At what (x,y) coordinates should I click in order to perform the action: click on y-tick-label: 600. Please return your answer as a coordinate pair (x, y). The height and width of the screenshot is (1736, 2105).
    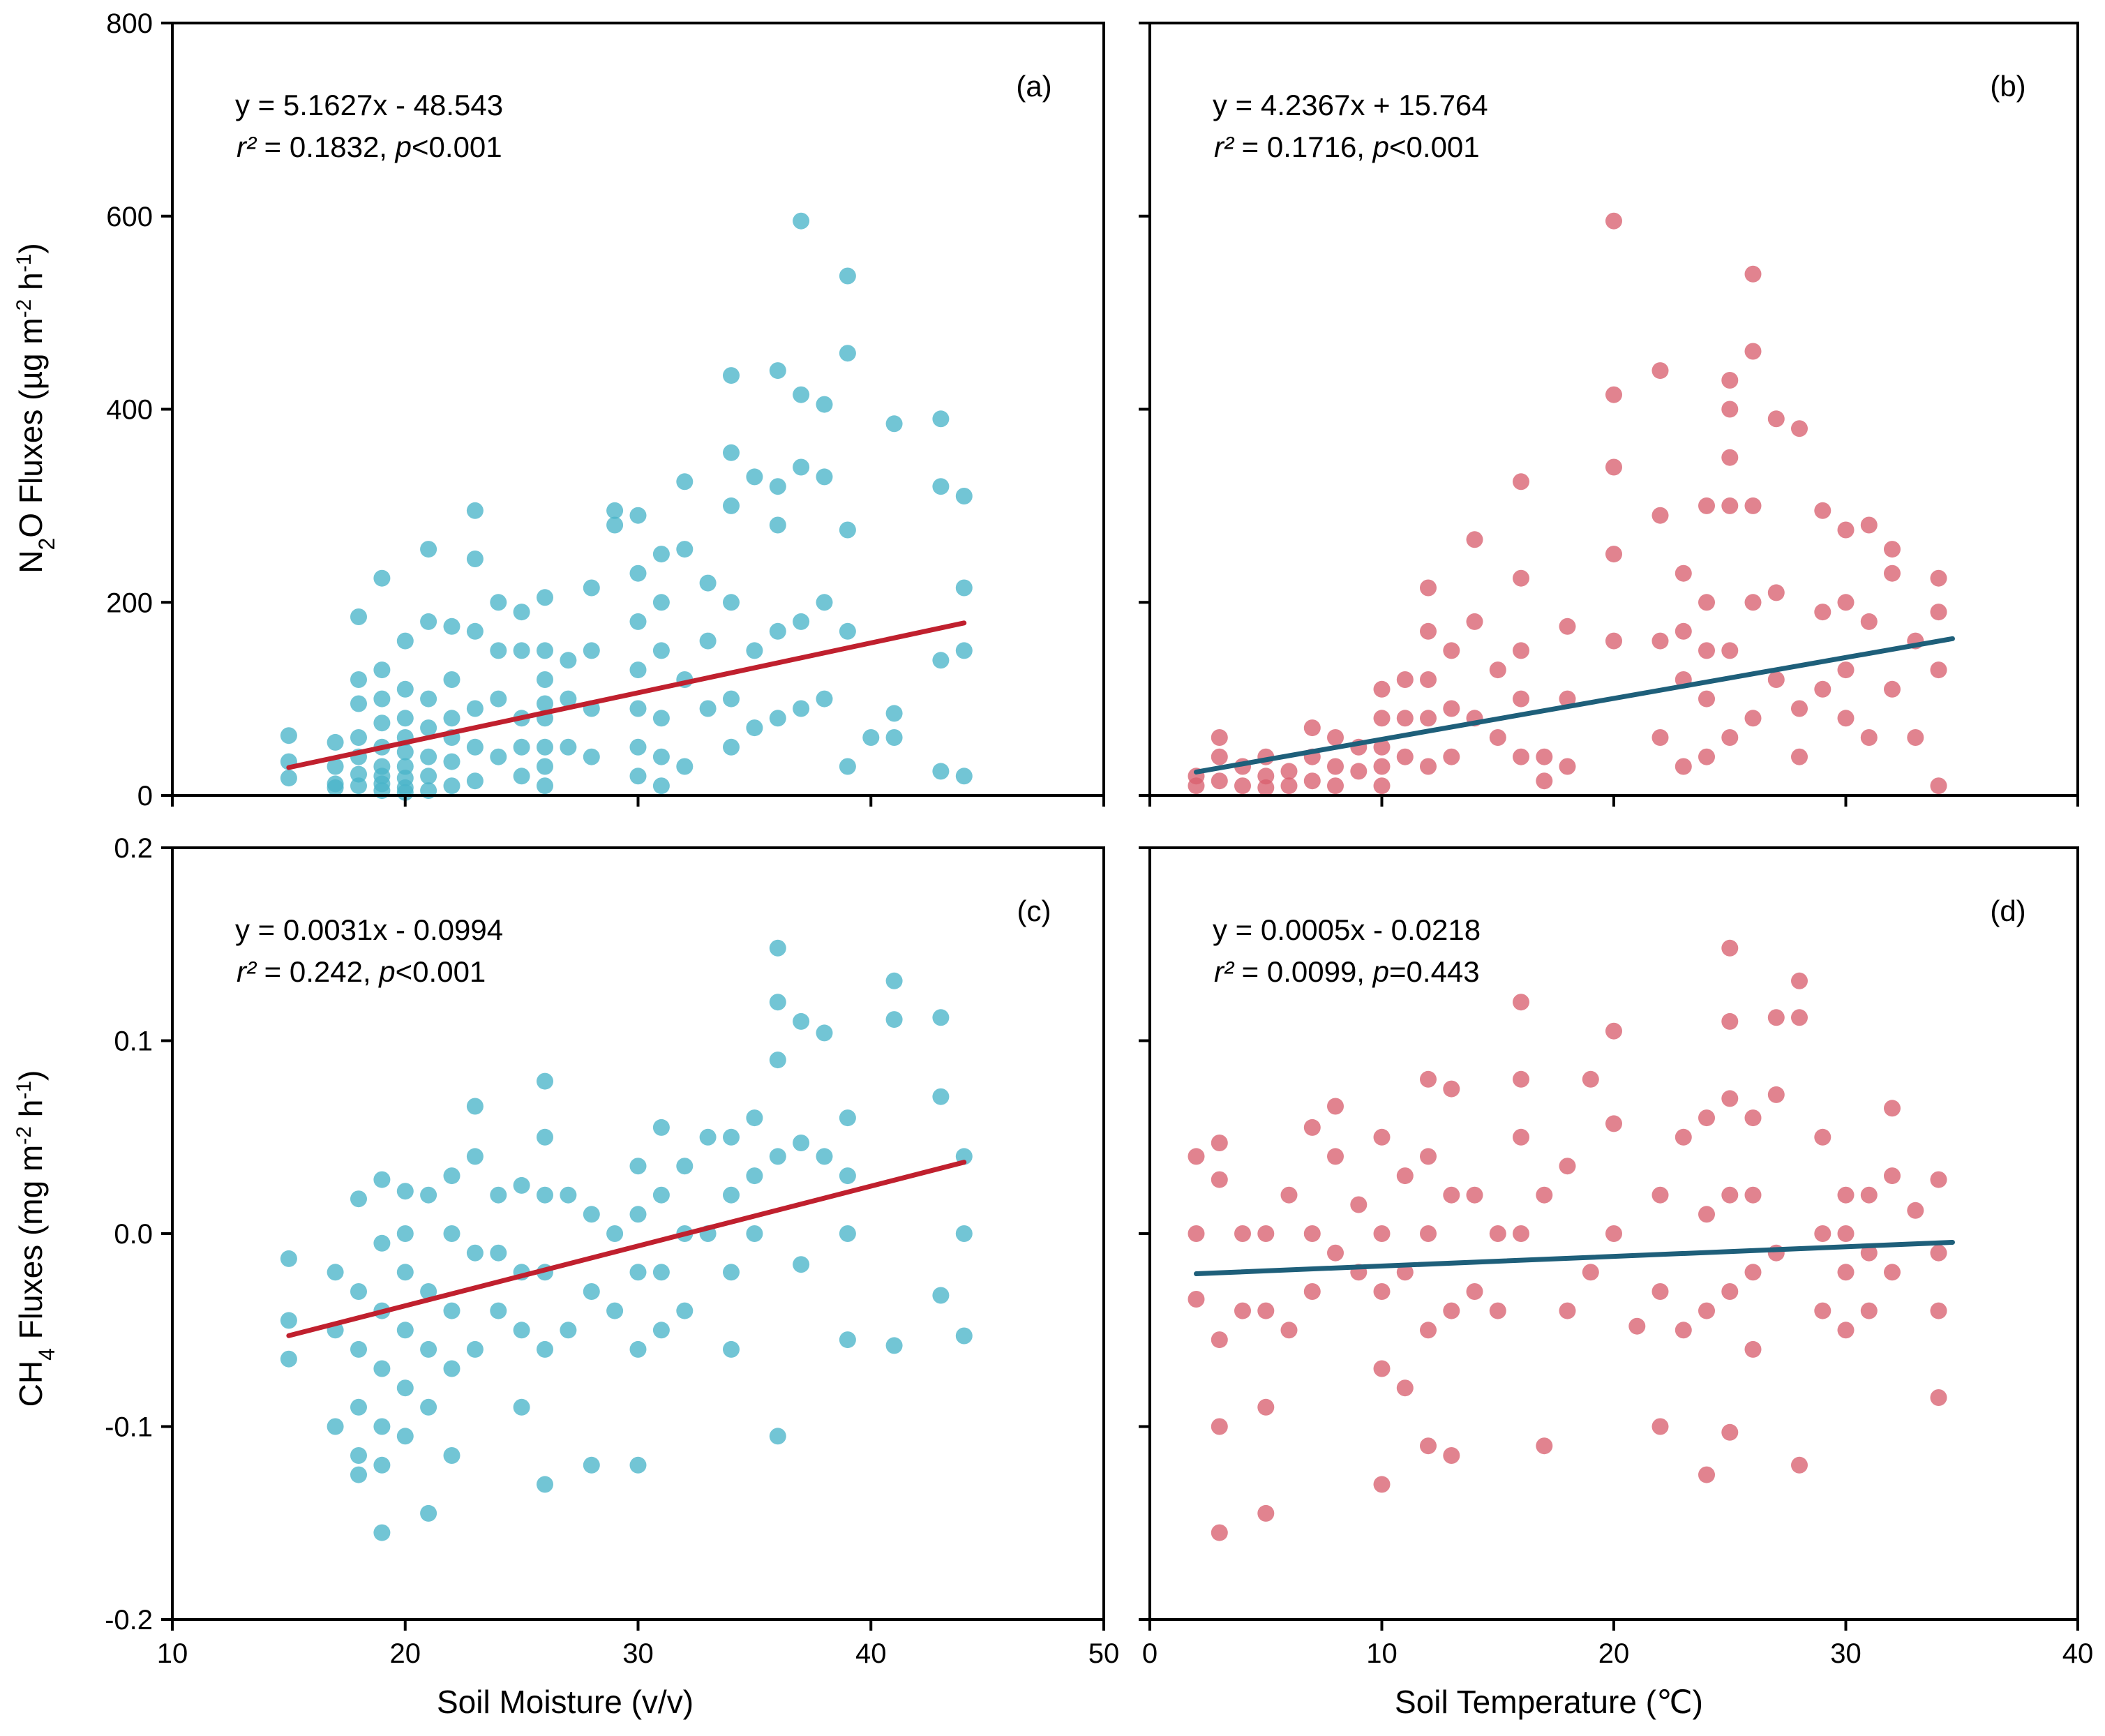
    Looking at the image, I should click on (129, 217).